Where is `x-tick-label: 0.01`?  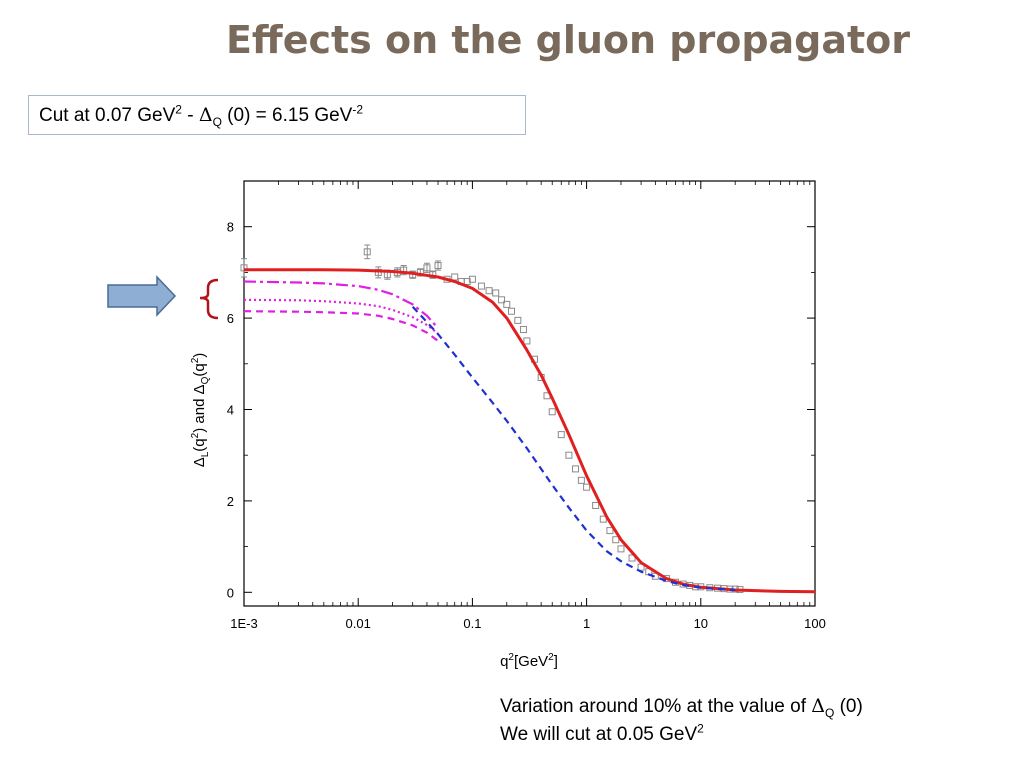 x-tick-label: 0.01 is located at coordinates (358, 623).